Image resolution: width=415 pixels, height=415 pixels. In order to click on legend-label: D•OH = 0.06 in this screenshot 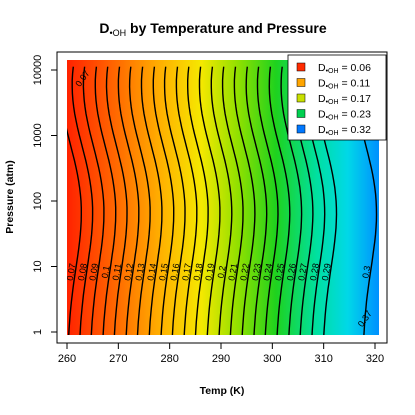, I will do `click(344, 68)`.